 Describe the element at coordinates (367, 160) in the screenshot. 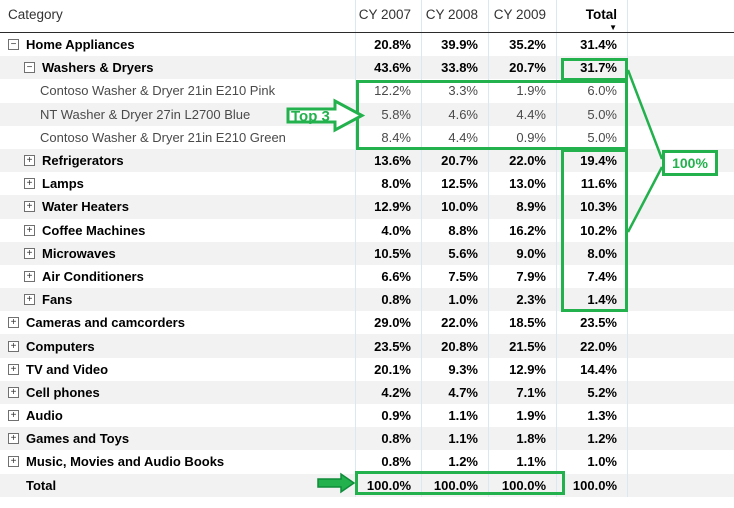

I see `table-row: + Refrigerators 13.6% 20.7% 22.0% 19.4%` at that location.